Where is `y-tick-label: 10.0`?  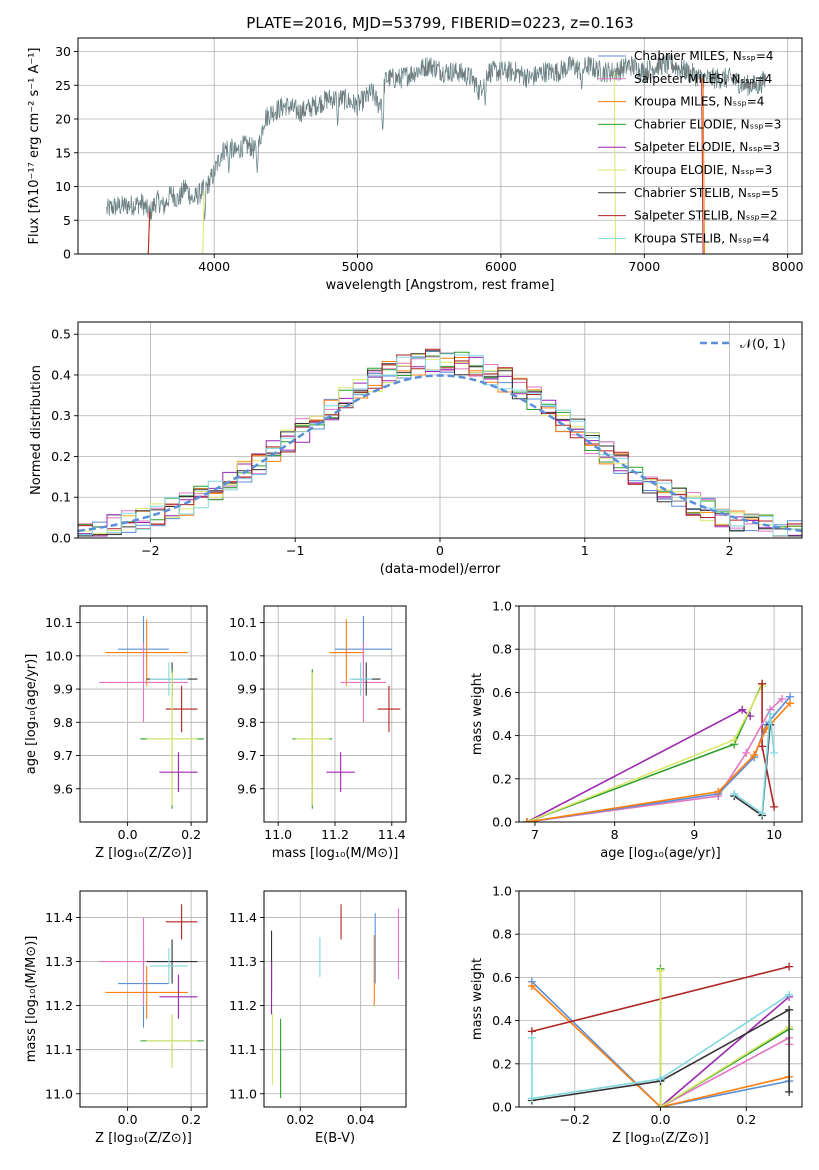 y-tick-label: 10.0 is located at coordinates (243, 655).